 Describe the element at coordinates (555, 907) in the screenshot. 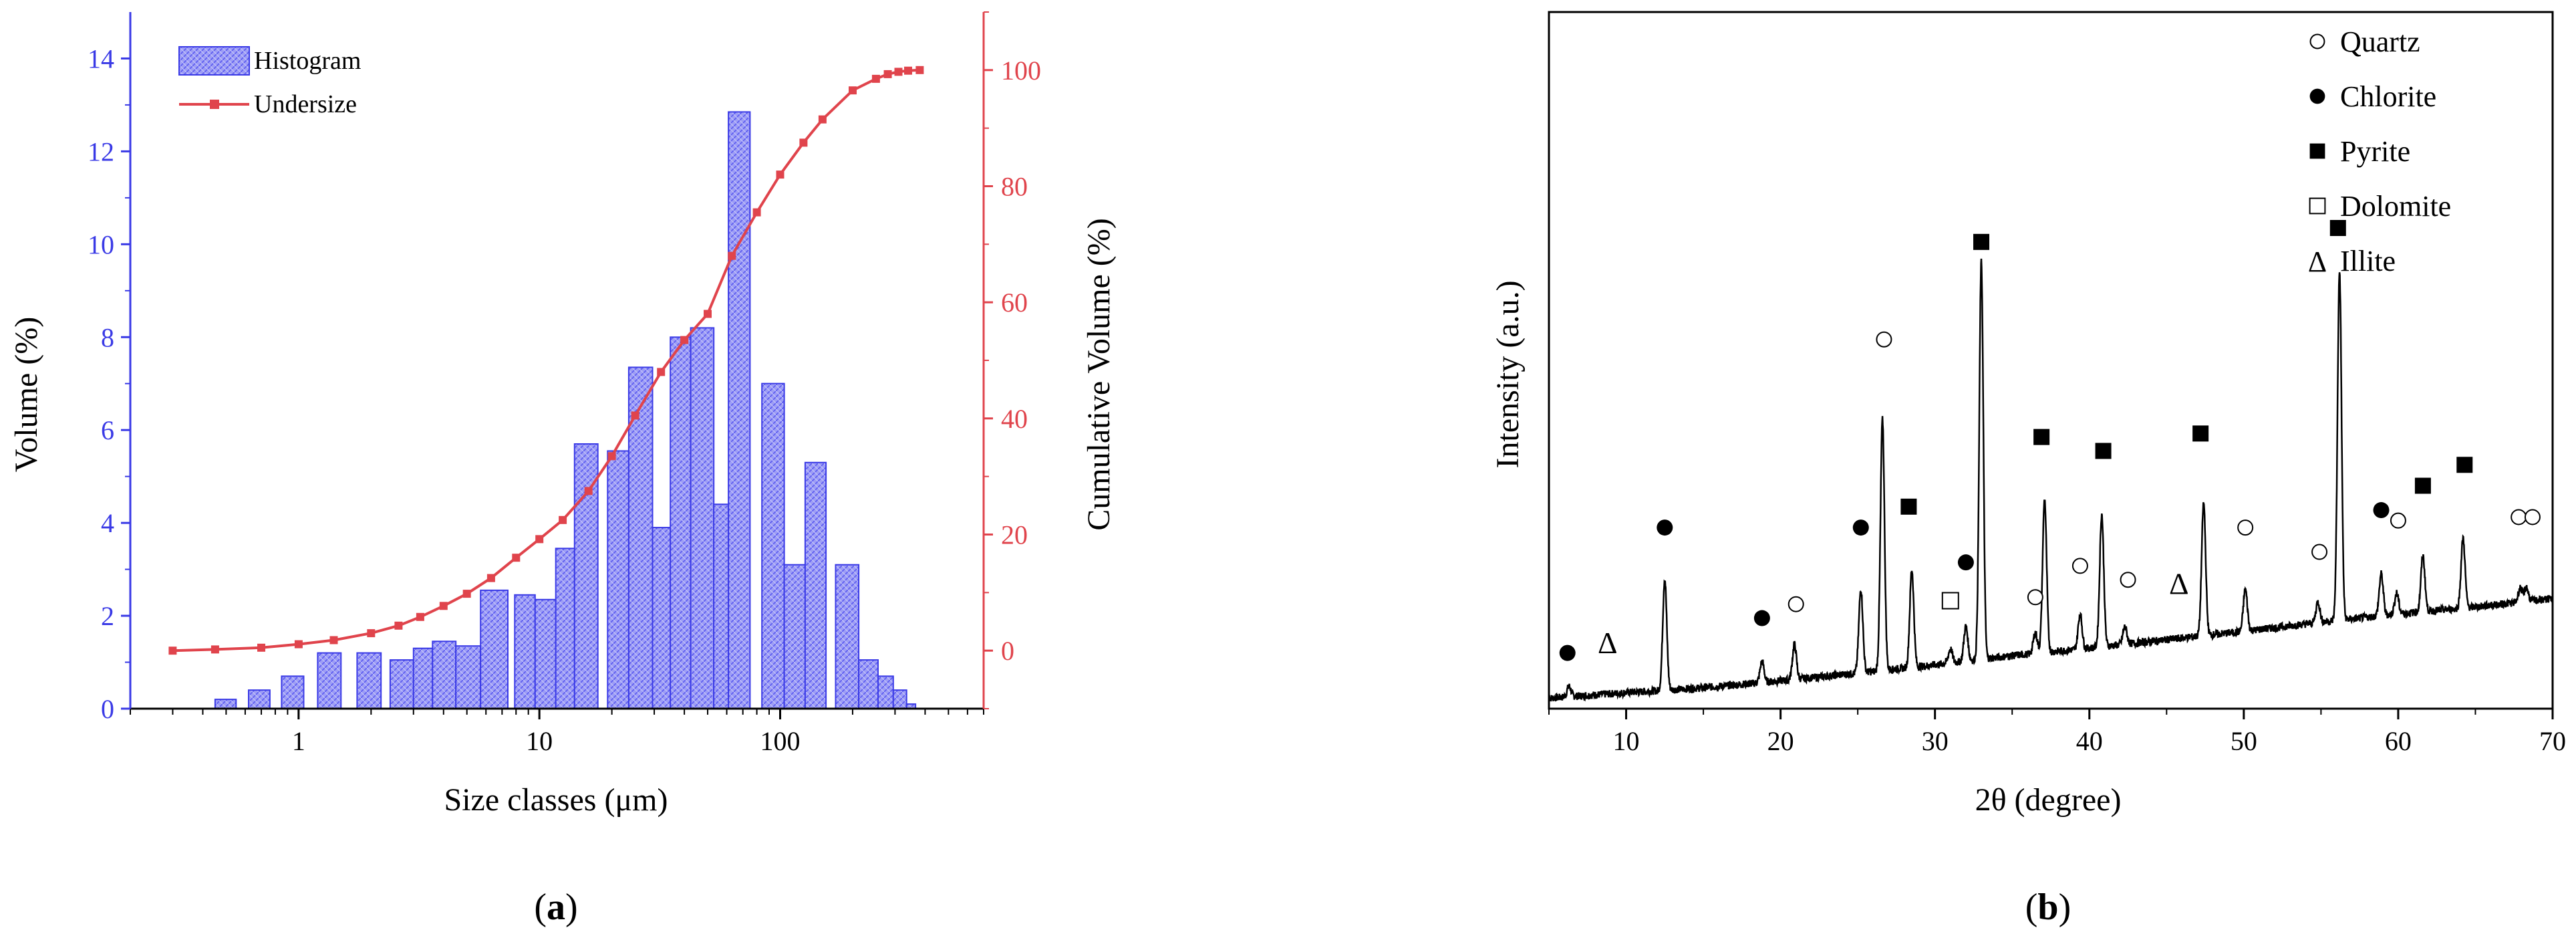

I see `panel-a-label: (a)` at that location.